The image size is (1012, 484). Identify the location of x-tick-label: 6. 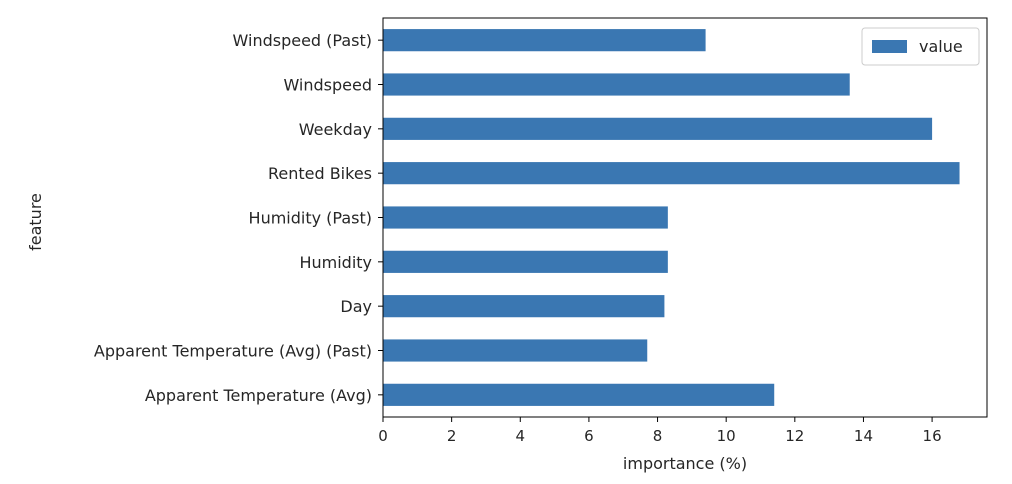
(589, 436).